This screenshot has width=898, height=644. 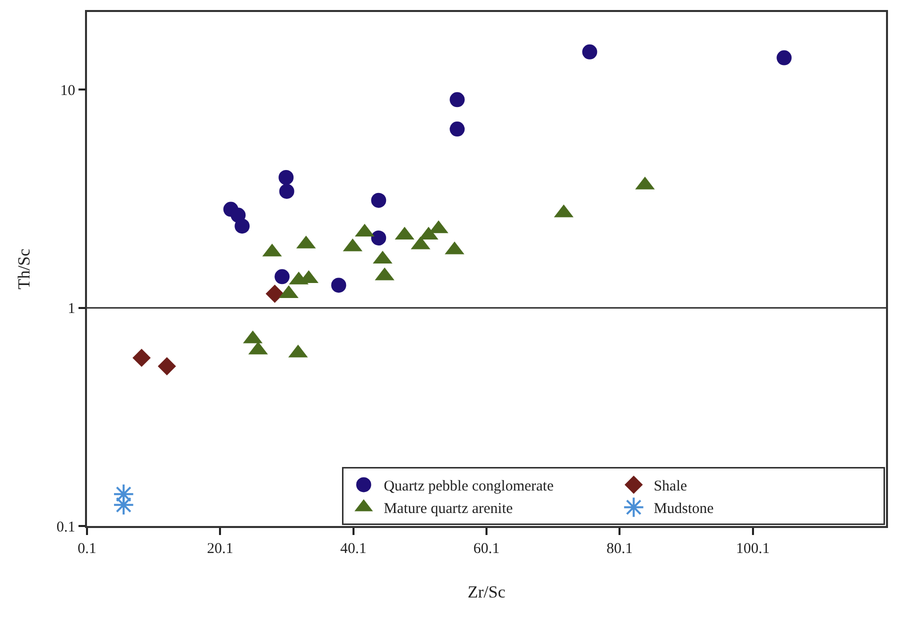 What do you see at coordinates (486, 548) in the screenshot?
I see `x-tick-label: 60.1` at bounding box center [486, 548].